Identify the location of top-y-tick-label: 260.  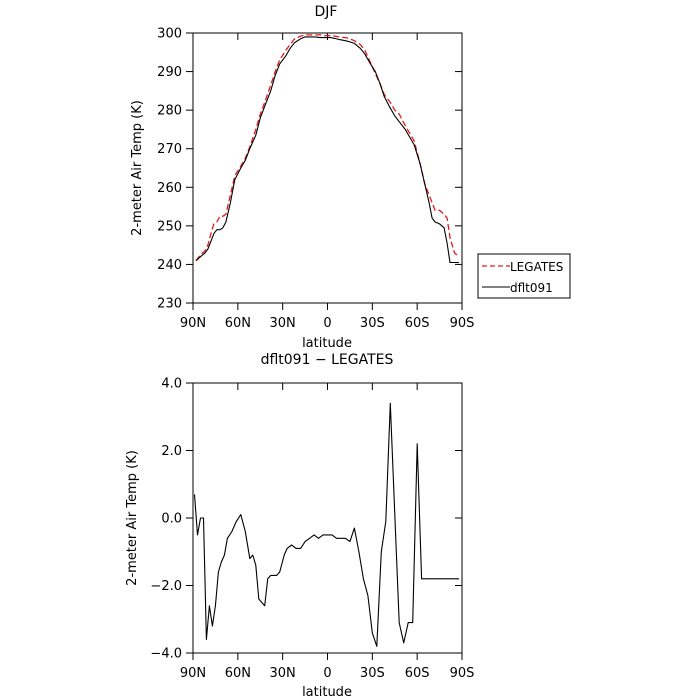
(169, 188).